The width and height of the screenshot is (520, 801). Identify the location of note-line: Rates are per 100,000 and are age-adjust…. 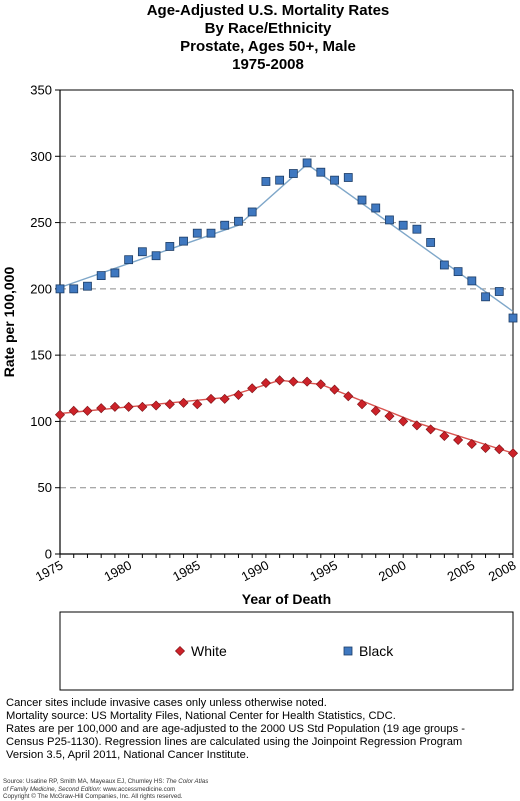
(236, 729).